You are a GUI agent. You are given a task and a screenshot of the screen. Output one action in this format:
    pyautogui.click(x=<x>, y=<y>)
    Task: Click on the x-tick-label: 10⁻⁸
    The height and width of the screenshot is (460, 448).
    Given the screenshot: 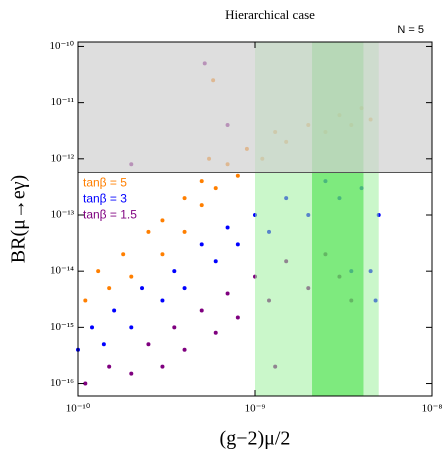 What is the action you would take?
    pyautogui.click(x=432, y=409)
    